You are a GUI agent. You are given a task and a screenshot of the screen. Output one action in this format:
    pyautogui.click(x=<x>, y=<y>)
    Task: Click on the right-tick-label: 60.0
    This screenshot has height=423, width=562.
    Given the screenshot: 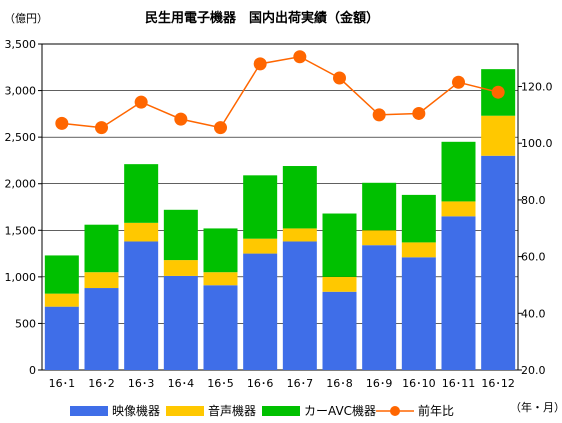 What is the action you would take?
    pyautogui.click(x=533, y=257)
    